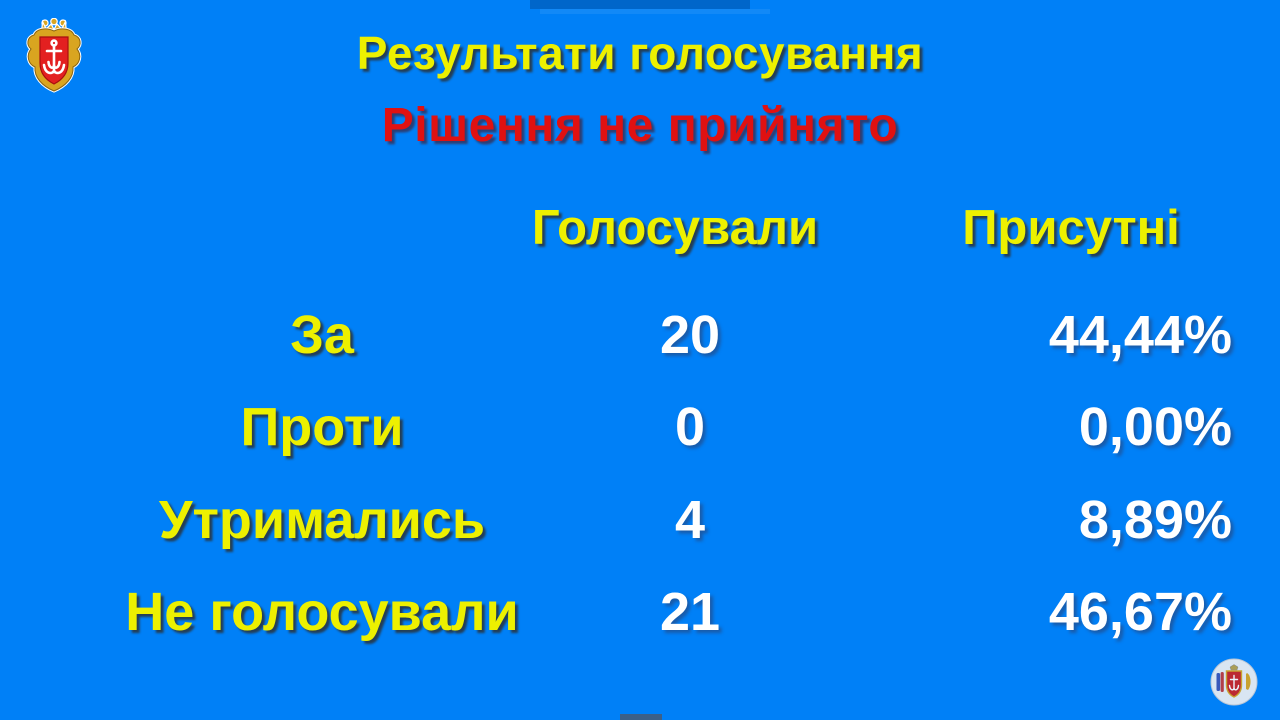 Image resolution: width=1280 pixels, height=720 pixels. I want to click on odesa-coat-of-arms-icon, so click(54, 55).